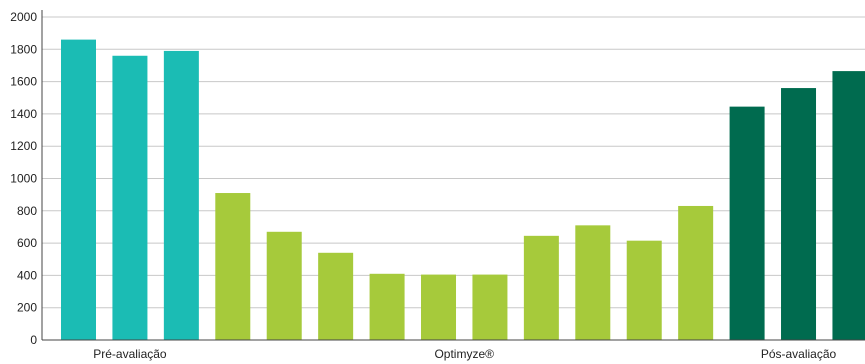 The height and width of the screenshot is (364, 865). I want to click on y-tick-label: 600, so click(27, 243).